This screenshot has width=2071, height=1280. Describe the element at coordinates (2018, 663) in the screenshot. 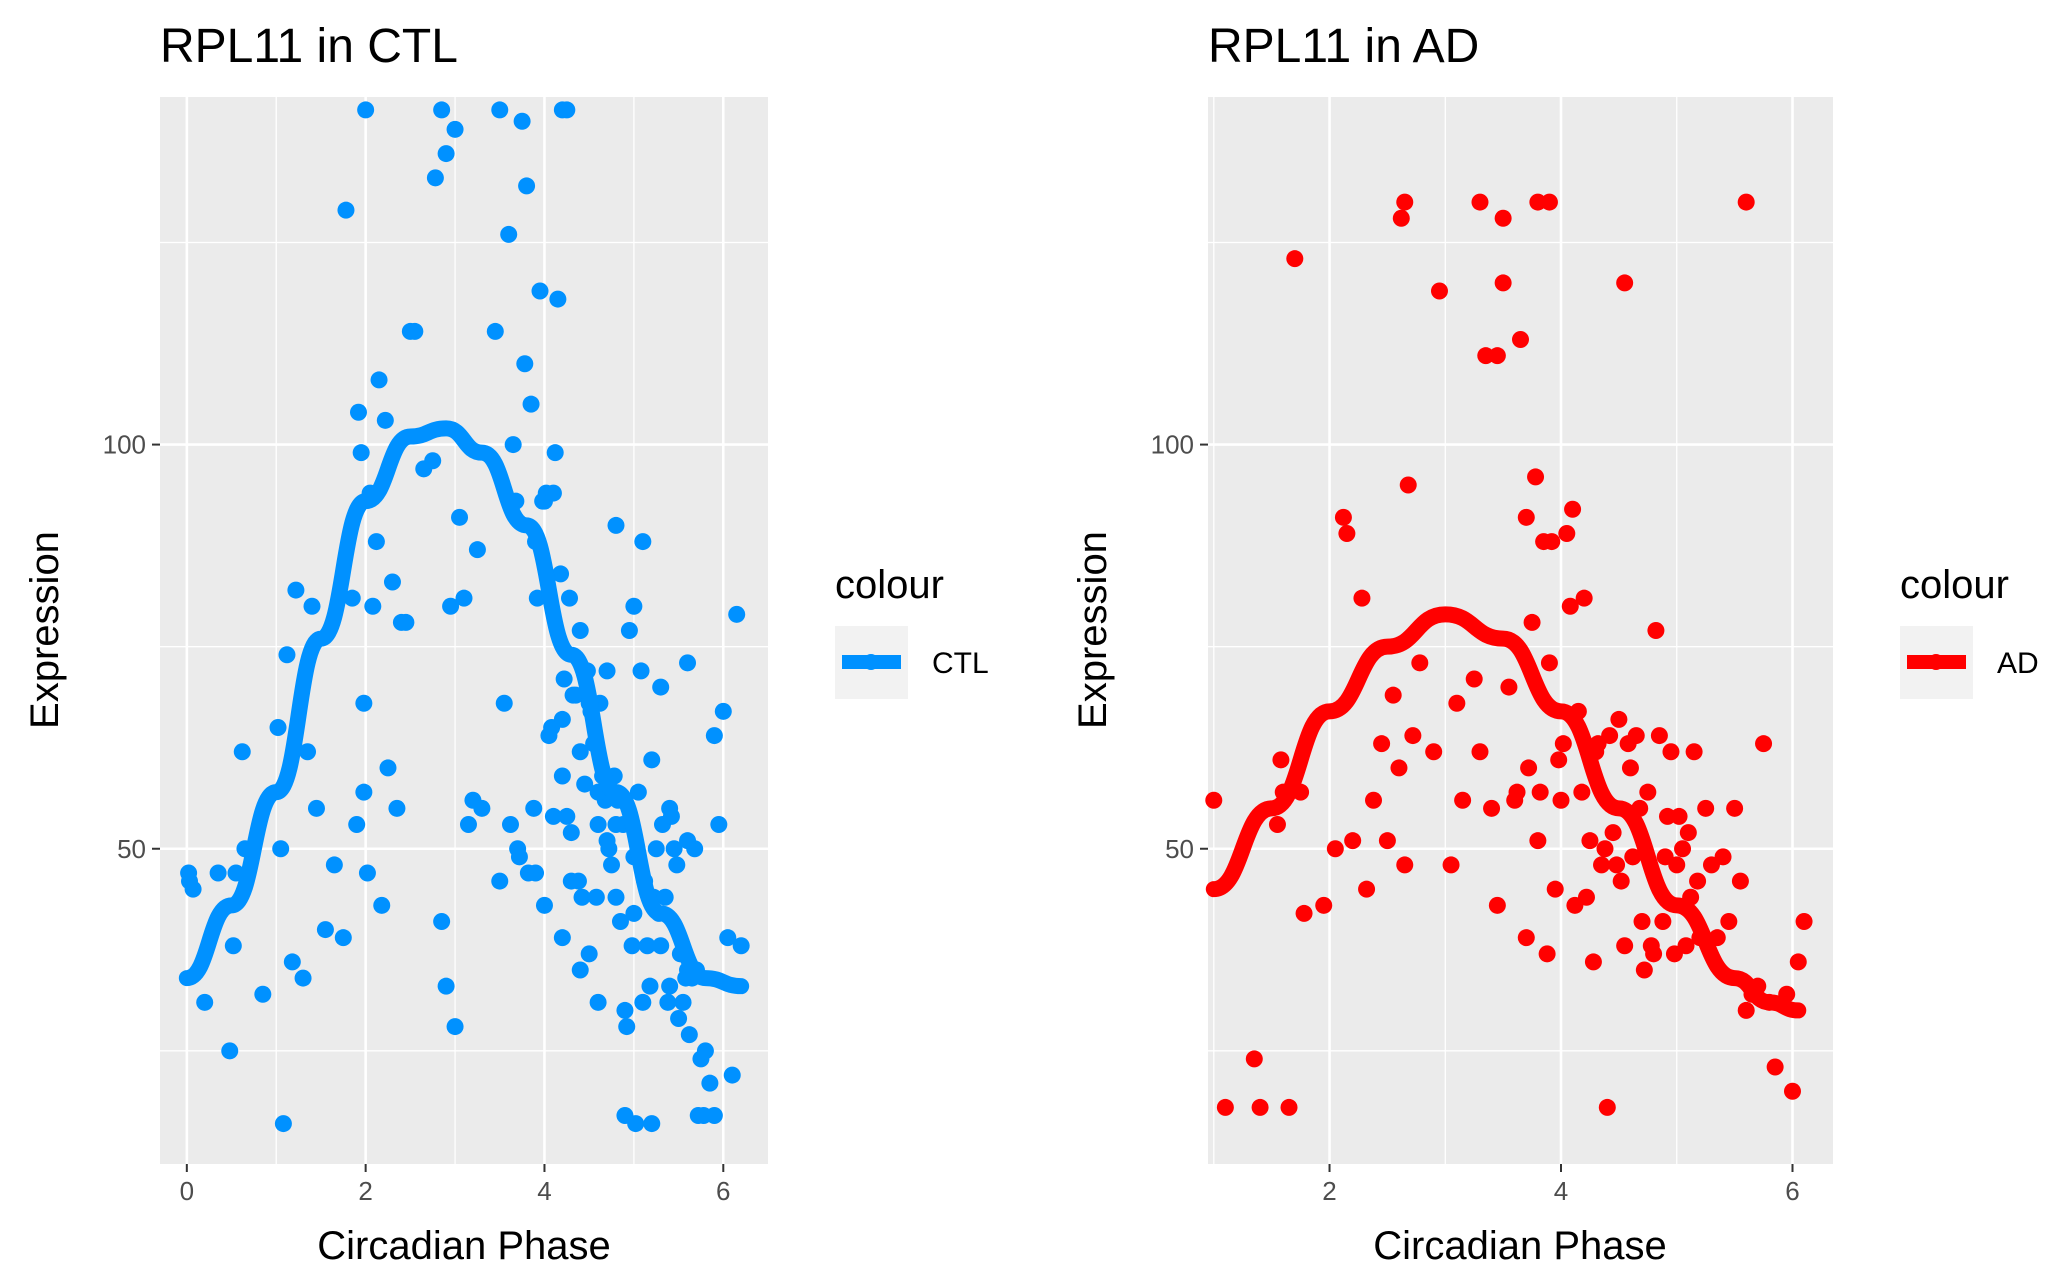

I see `legend-label: AD` at that location.